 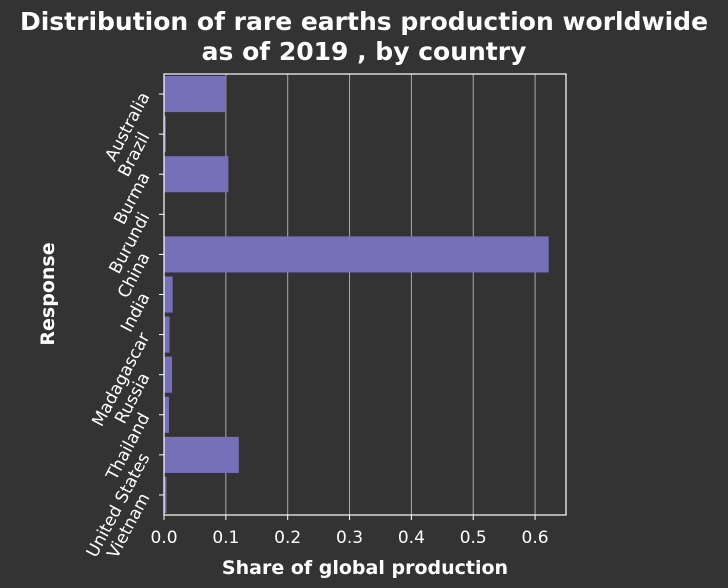 I want to click on bar-india, so click(x=168, y=294).